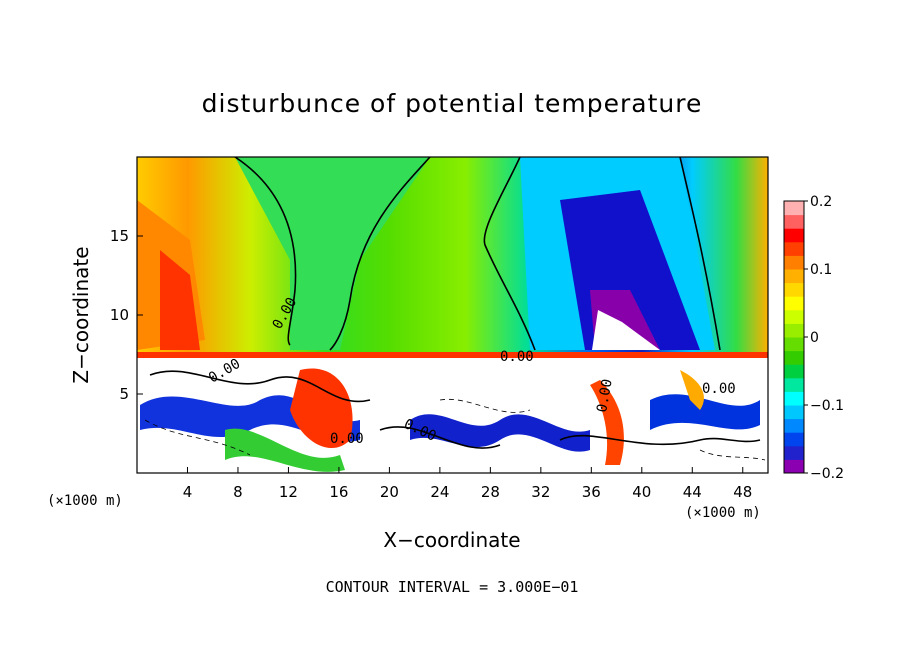 The image size is (904, 654). Describe the element at coordinates (338, 492) in the screenshot. I see `x-tick-label: 16` at that location.